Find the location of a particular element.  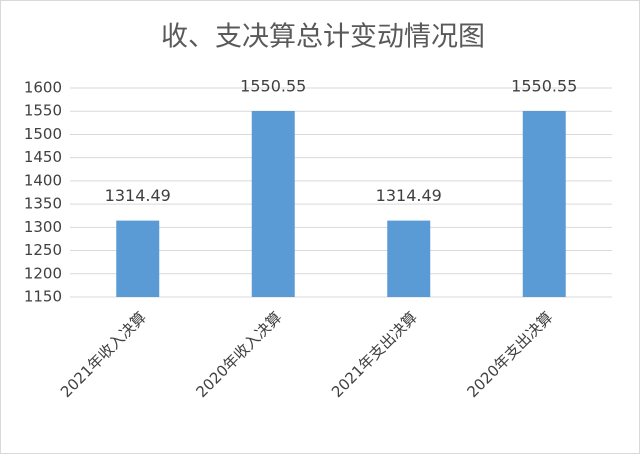

y-tick-label: 1450 is located at coordinates (43, 157).